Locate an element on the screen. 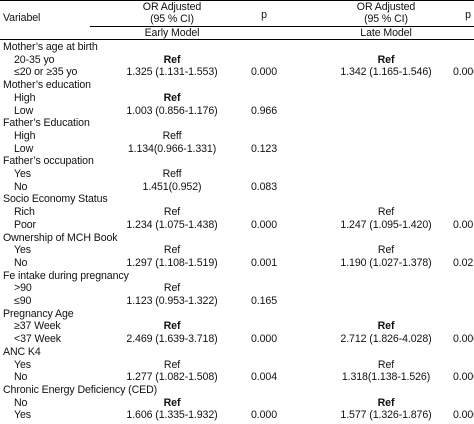 Image resolution: width=474 pixels, height=424 pixels. early-or-value: 1.277 (1.082-1.508) is located at coordinates (172, 377).